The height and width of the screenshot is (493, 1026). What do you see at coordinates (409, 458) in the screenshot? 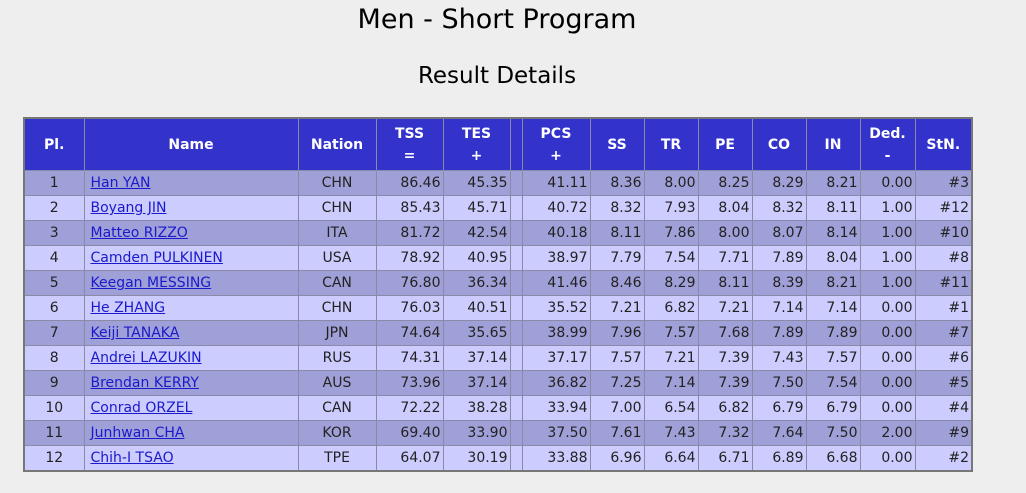
I see `cell: 64.07` at bounding box center [409, 458].